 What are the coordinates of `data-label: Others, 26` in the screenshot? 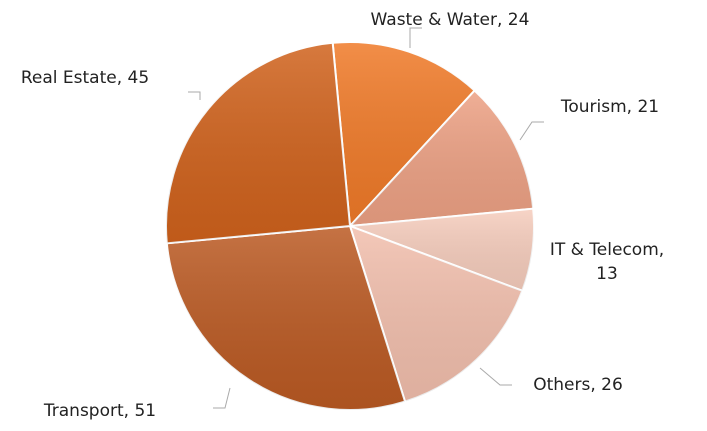 It's located at (578, 385).